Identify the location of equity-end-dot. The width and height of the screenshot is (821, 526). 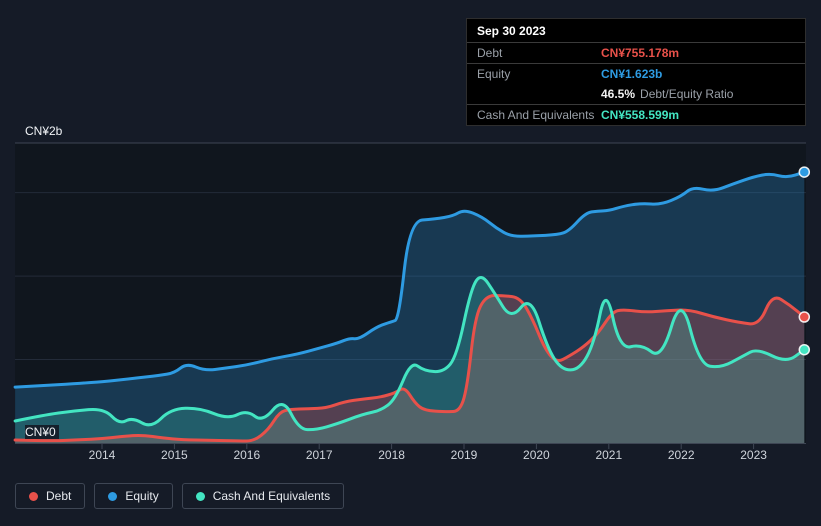
(804, 172).